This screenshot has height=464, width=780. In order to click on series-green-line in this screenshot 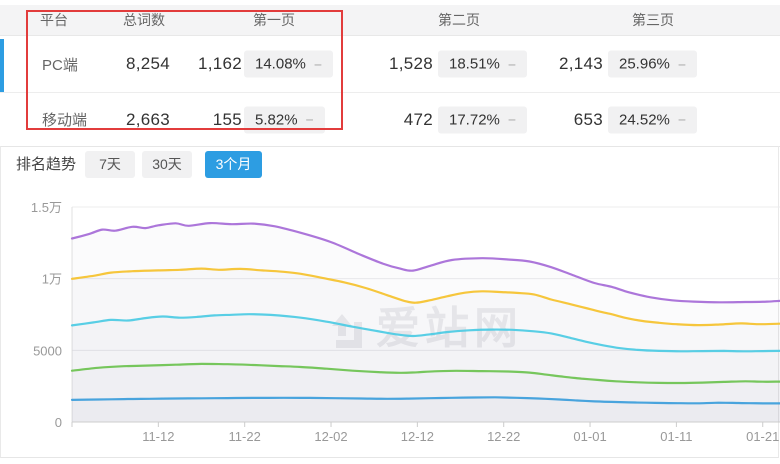, I will do `click(425, 373)`.